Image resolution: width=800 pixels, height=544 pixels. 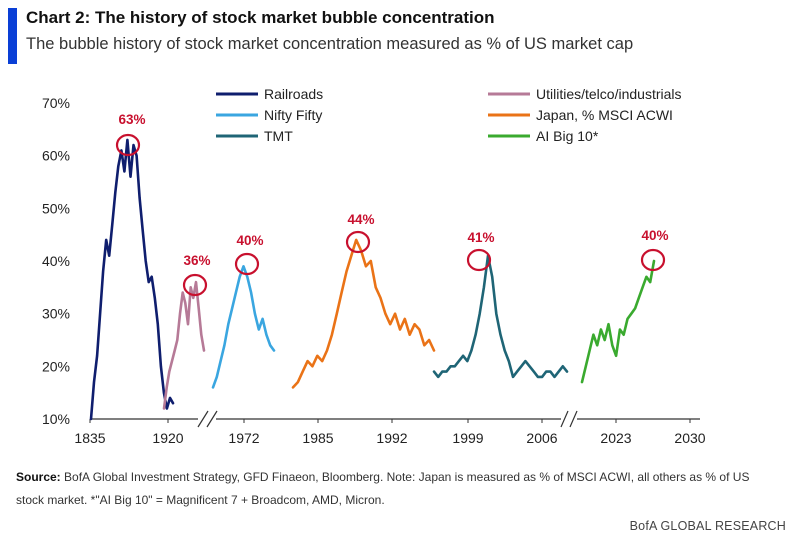 What do you see at coordinates (243, 438) in the screenshot?
I see `x-tick-label: 1972` at bounding box center [243, 438].